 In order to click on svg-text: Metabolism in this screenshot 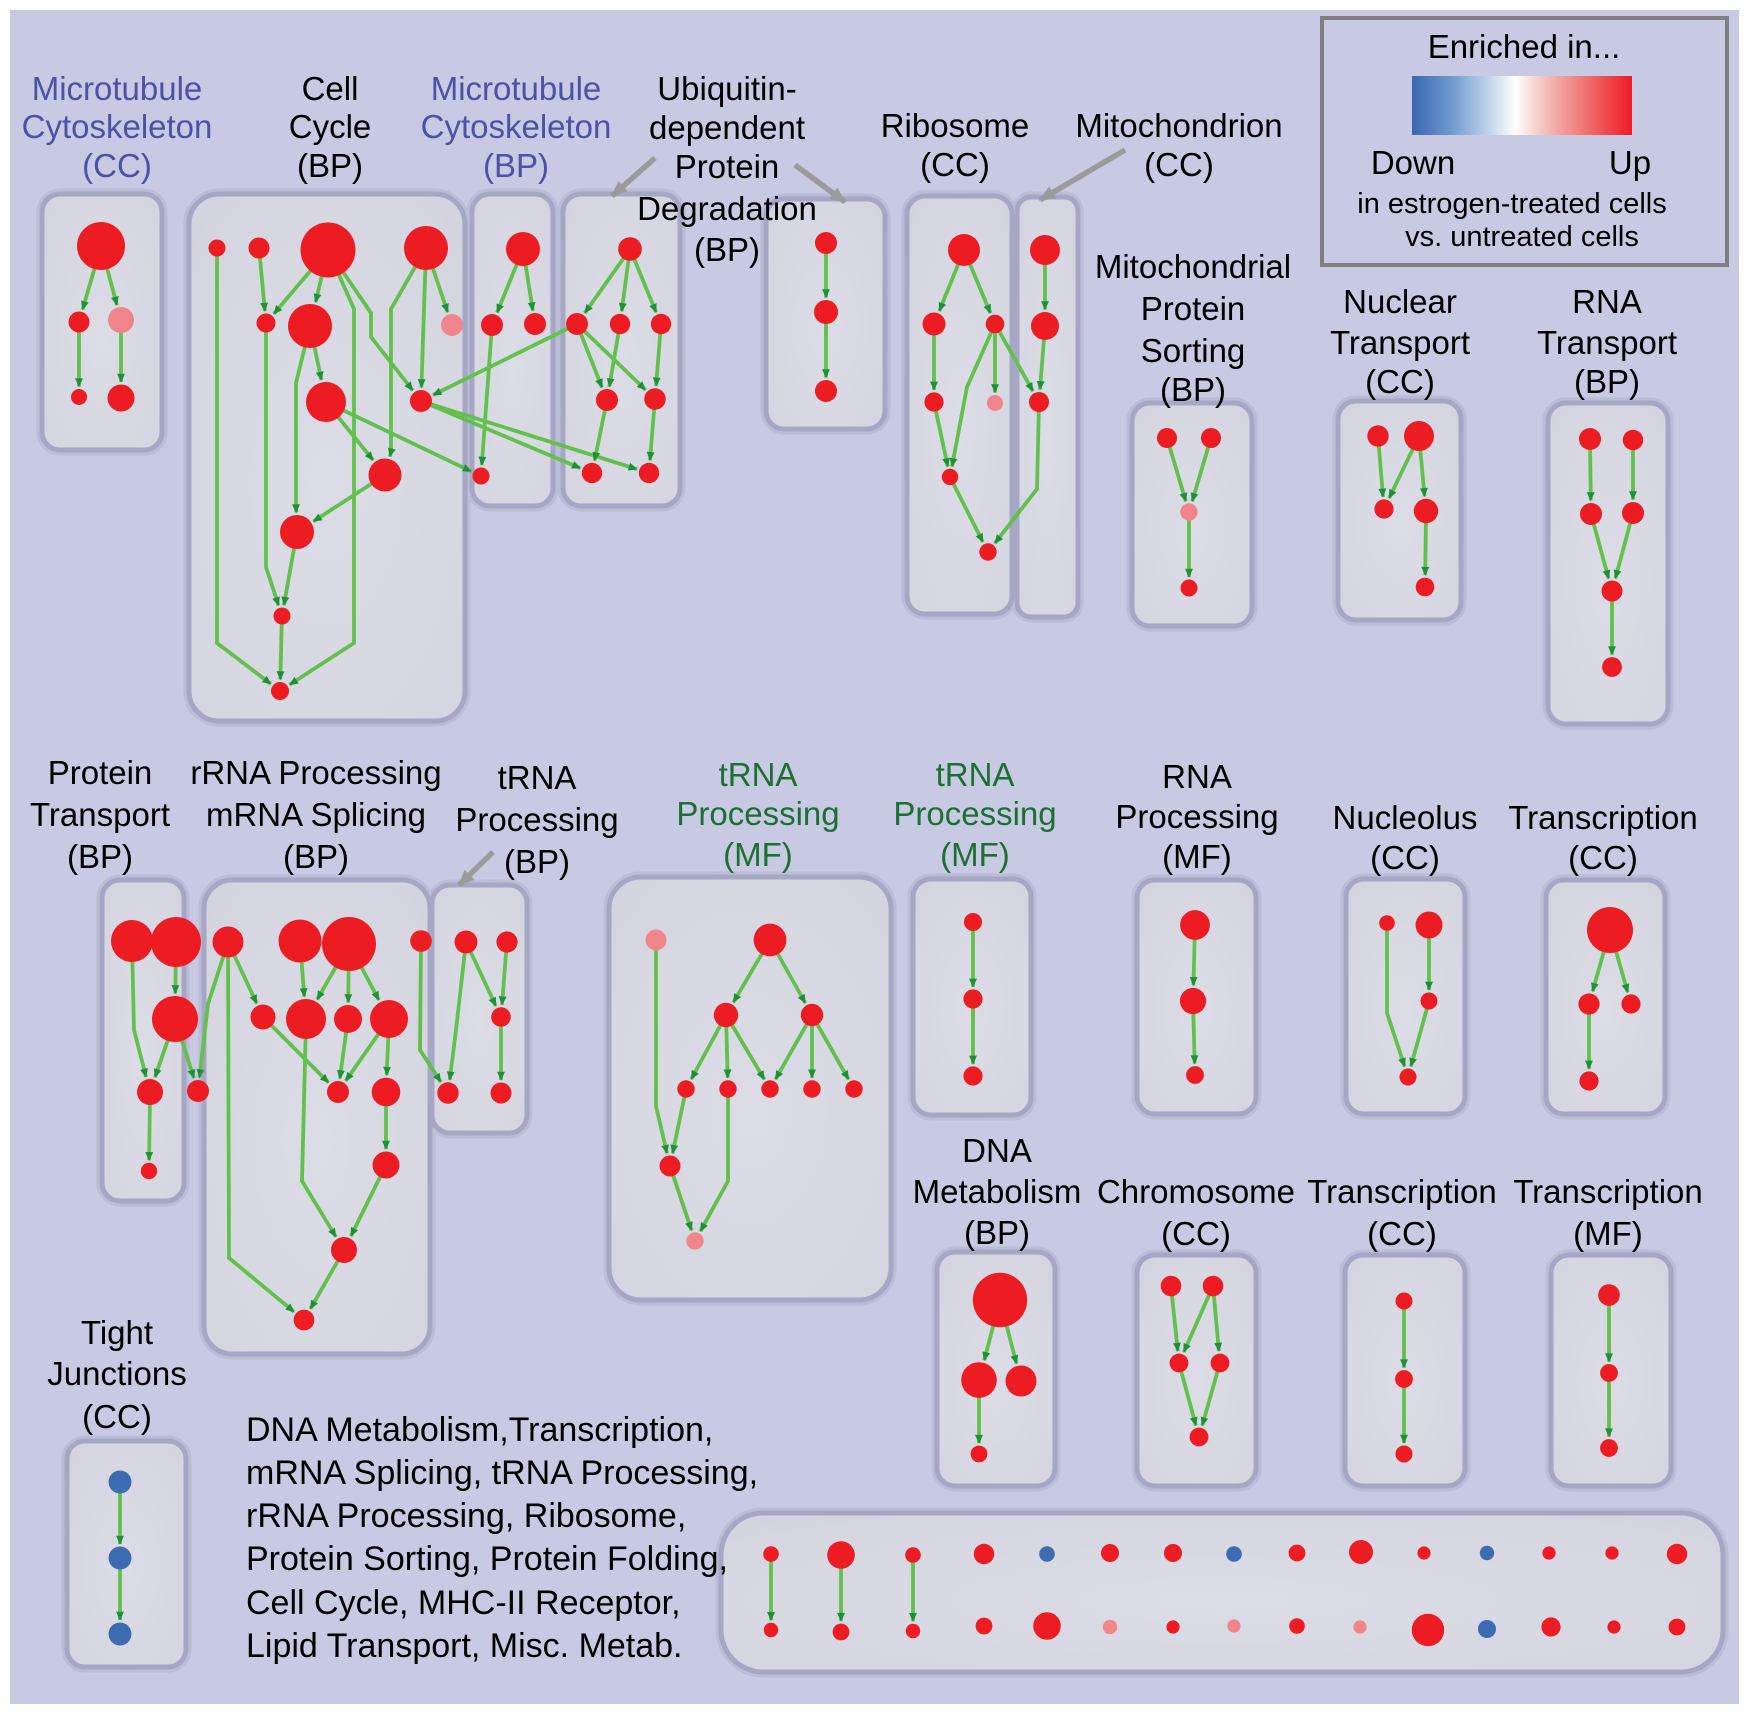, I will do `click(997, 1191)`.